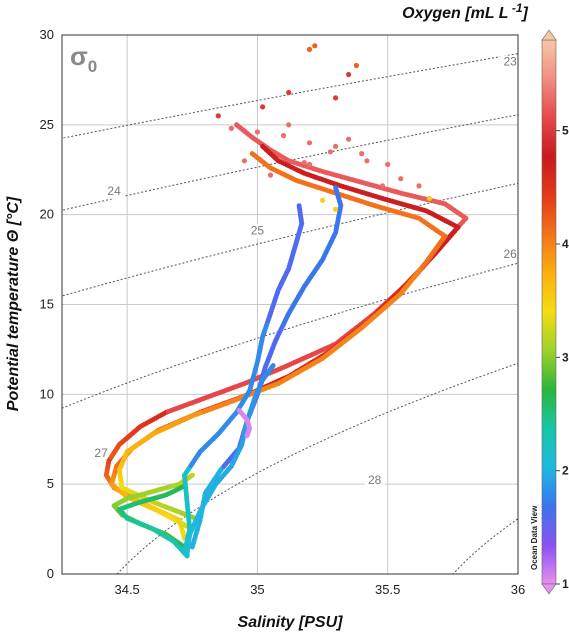 This screenshot has width=569, height=632. What do you see at coordinates (565, 357) in the screenshot?
I see `colorbar-tick-label: 3` at bounding box center [565, 357].